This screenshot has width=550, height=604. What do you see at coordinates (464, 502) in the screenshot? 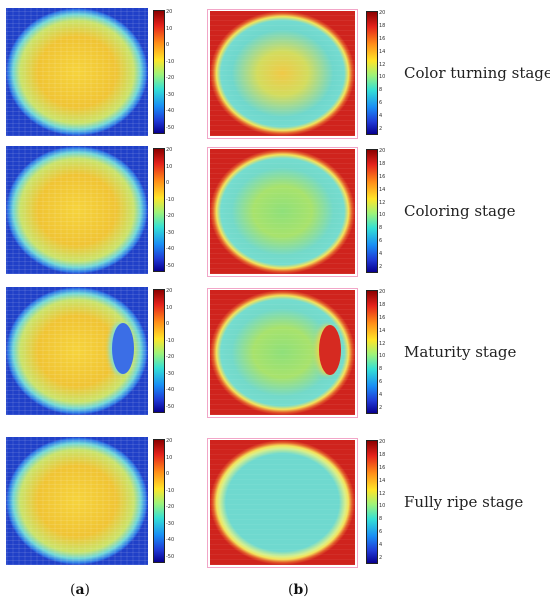
I see `stage-label-row-4: Fully ripe stage` at bounding box center [464, 502].